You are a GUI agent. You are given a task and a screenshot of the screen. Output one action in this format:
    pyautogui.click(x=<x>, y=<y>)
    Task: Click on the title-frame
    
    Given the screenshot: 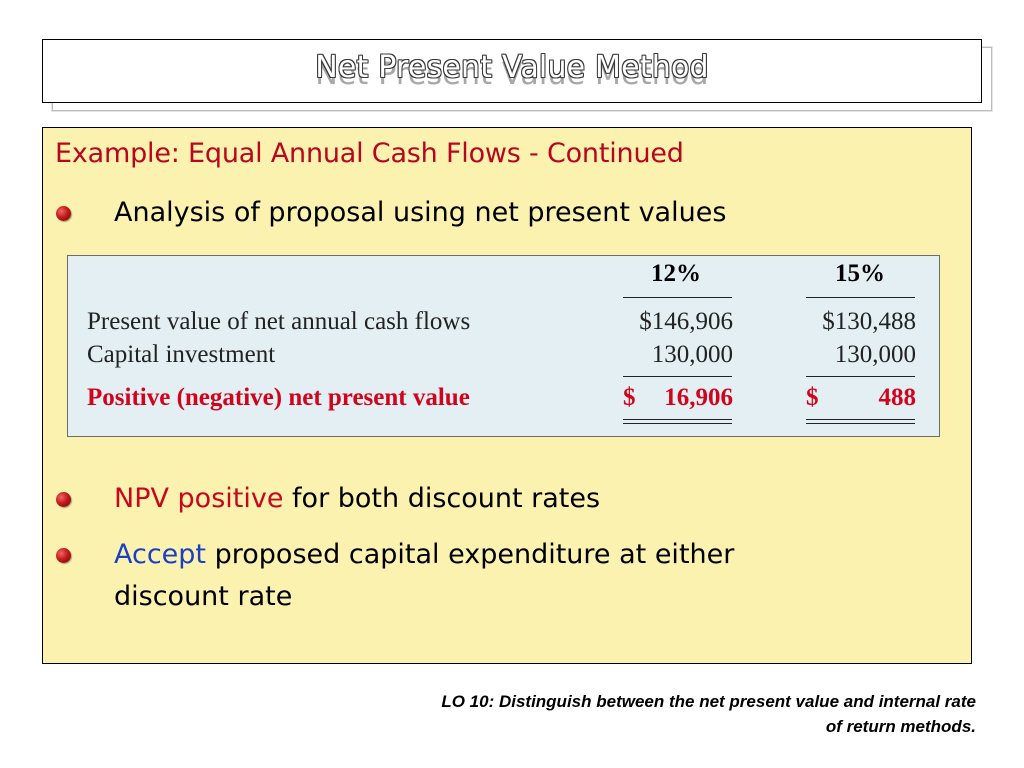 What is the action you would take?
    pyautogui.click(x=512, y=71)
    